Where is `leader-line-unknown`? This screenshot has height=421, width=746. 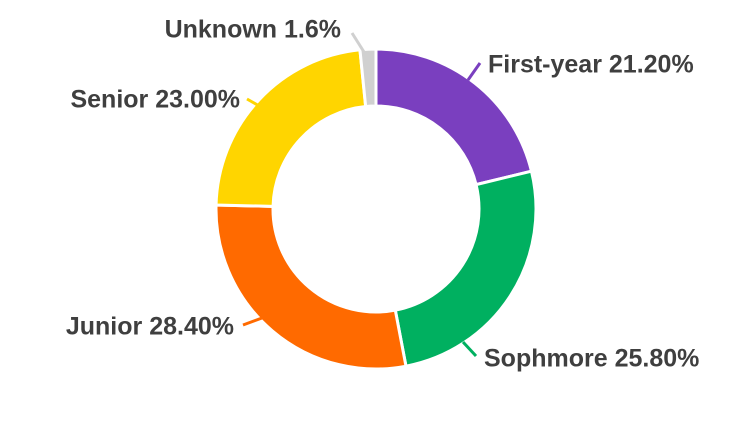
leader-line-unknown is located at coordinates (358, 42).